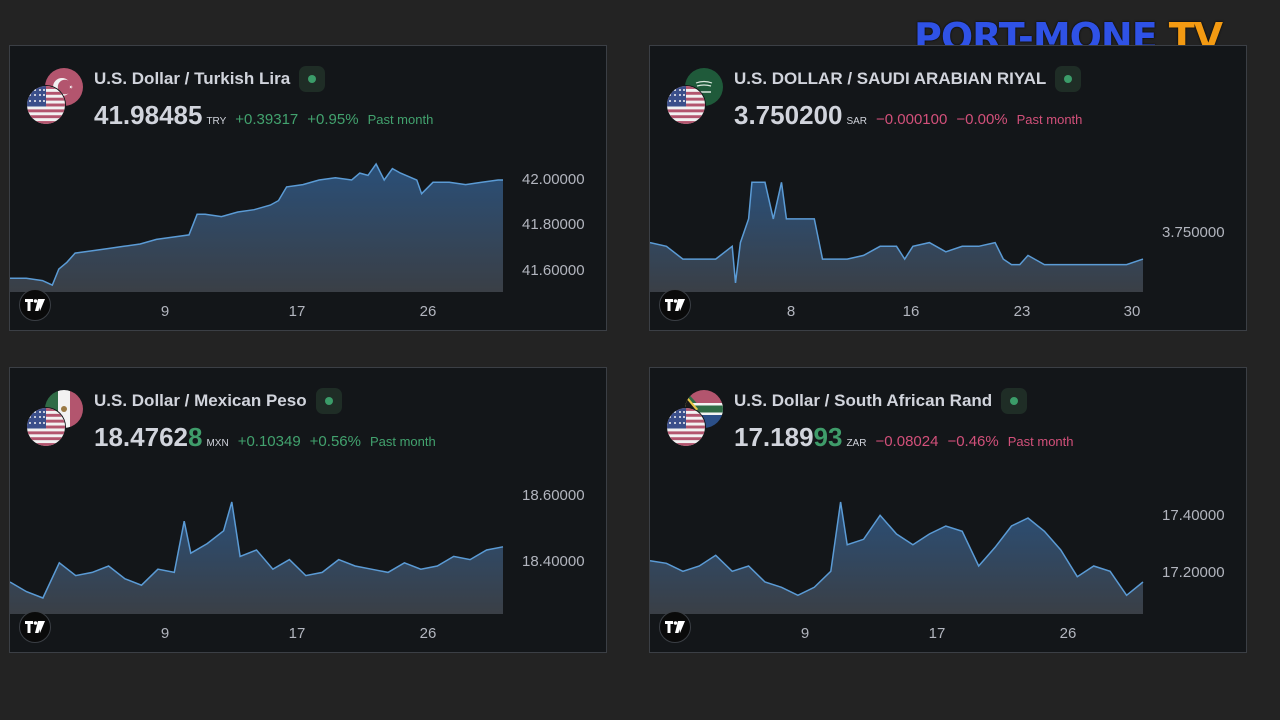  Describe the element at coordinates (141, 437) in the screenshot. I see `price-main: 18.4762` at that location.